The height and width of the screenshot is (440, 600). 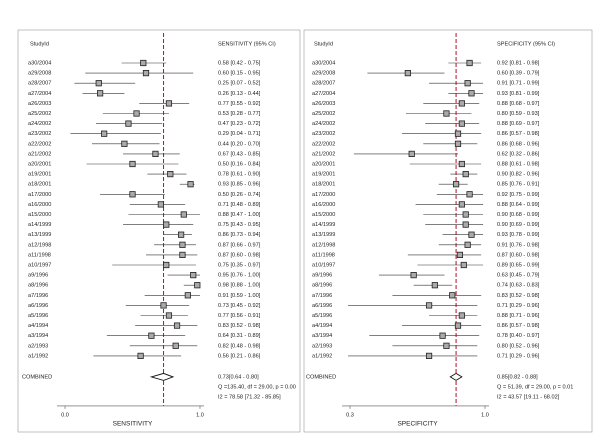 I want to click on ci-label: 0.78 [0.40 - 0.97], so click(x=518, y=336).